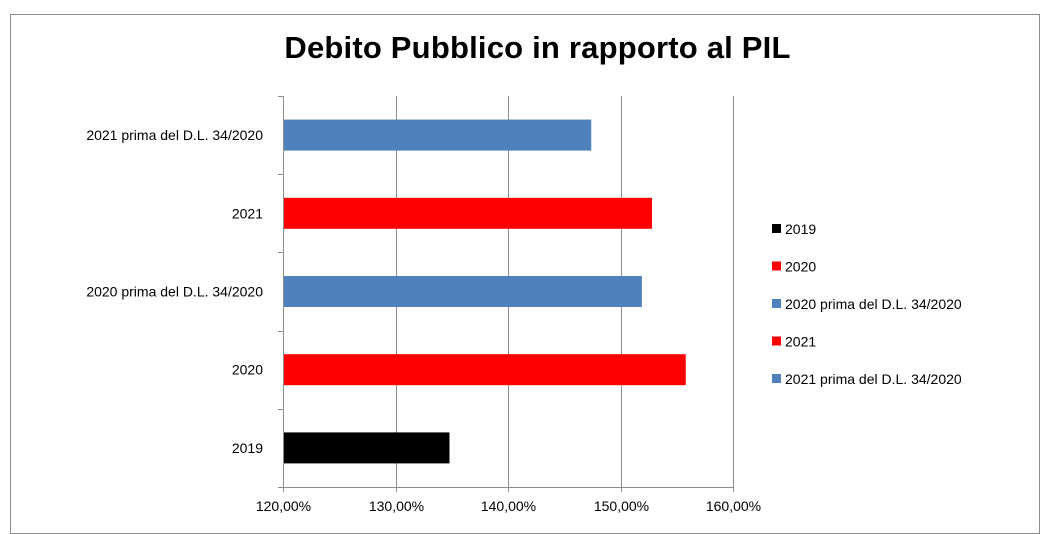 The height and width of the screenshot is (534, 1047). What do you see at coordinates (873, 379) in the screenshot?
I see `legend-label: 2021 prima del D.L. 34/2020` at bounding box center [873, 379].